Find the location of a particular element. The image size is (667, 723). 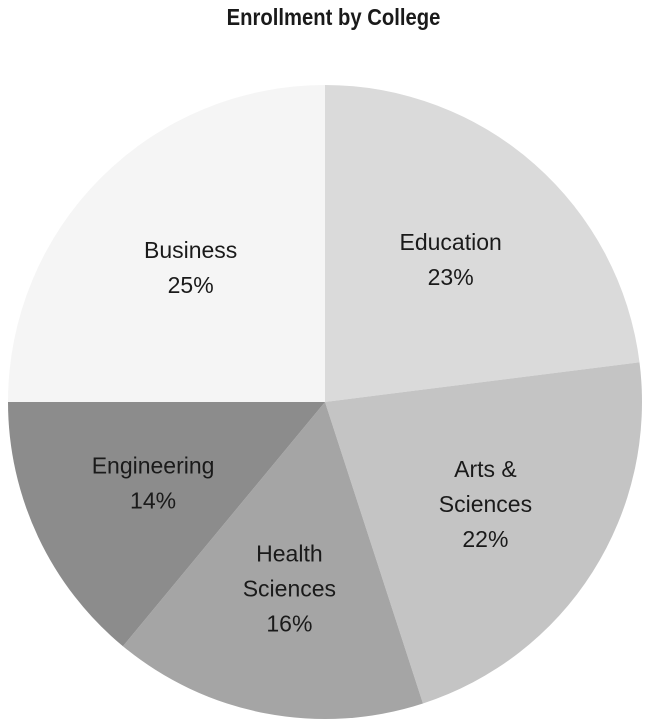

slice-name: Arts & is located at coordinates (485, 469).